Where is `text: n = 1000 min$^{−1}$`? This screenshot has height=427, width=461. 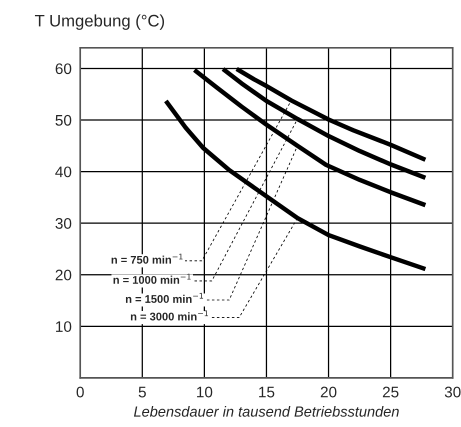 text: n = 1000 min$^{−1}$ is located at coordinates (152, 279).